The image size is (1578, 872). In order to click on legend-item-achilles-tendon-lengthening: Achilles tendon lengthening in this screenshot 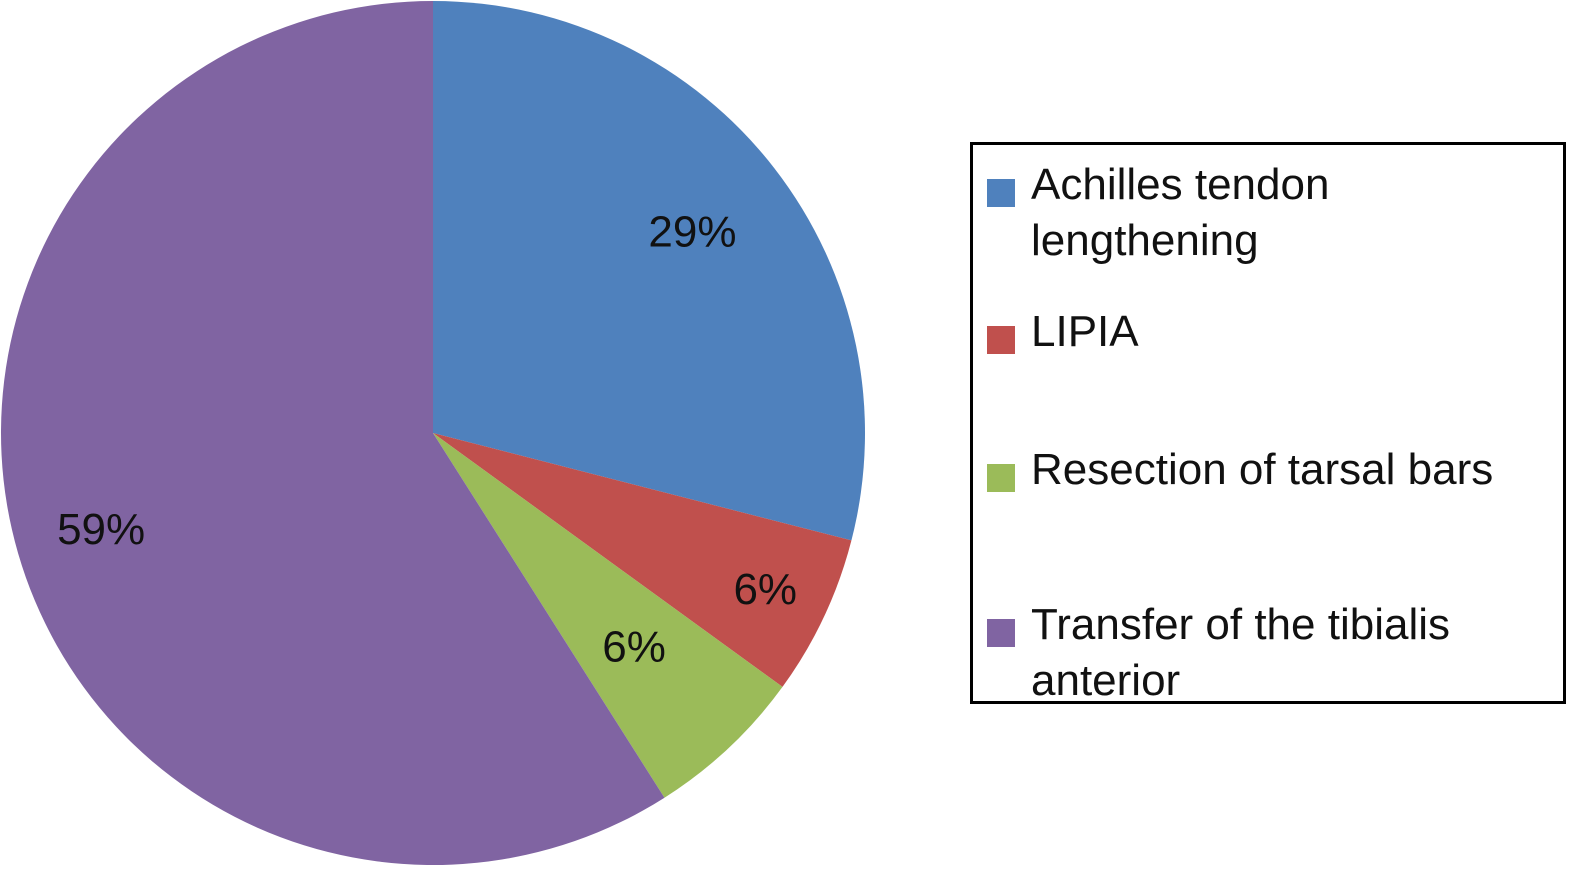, I will do `click(1272, 213)`.